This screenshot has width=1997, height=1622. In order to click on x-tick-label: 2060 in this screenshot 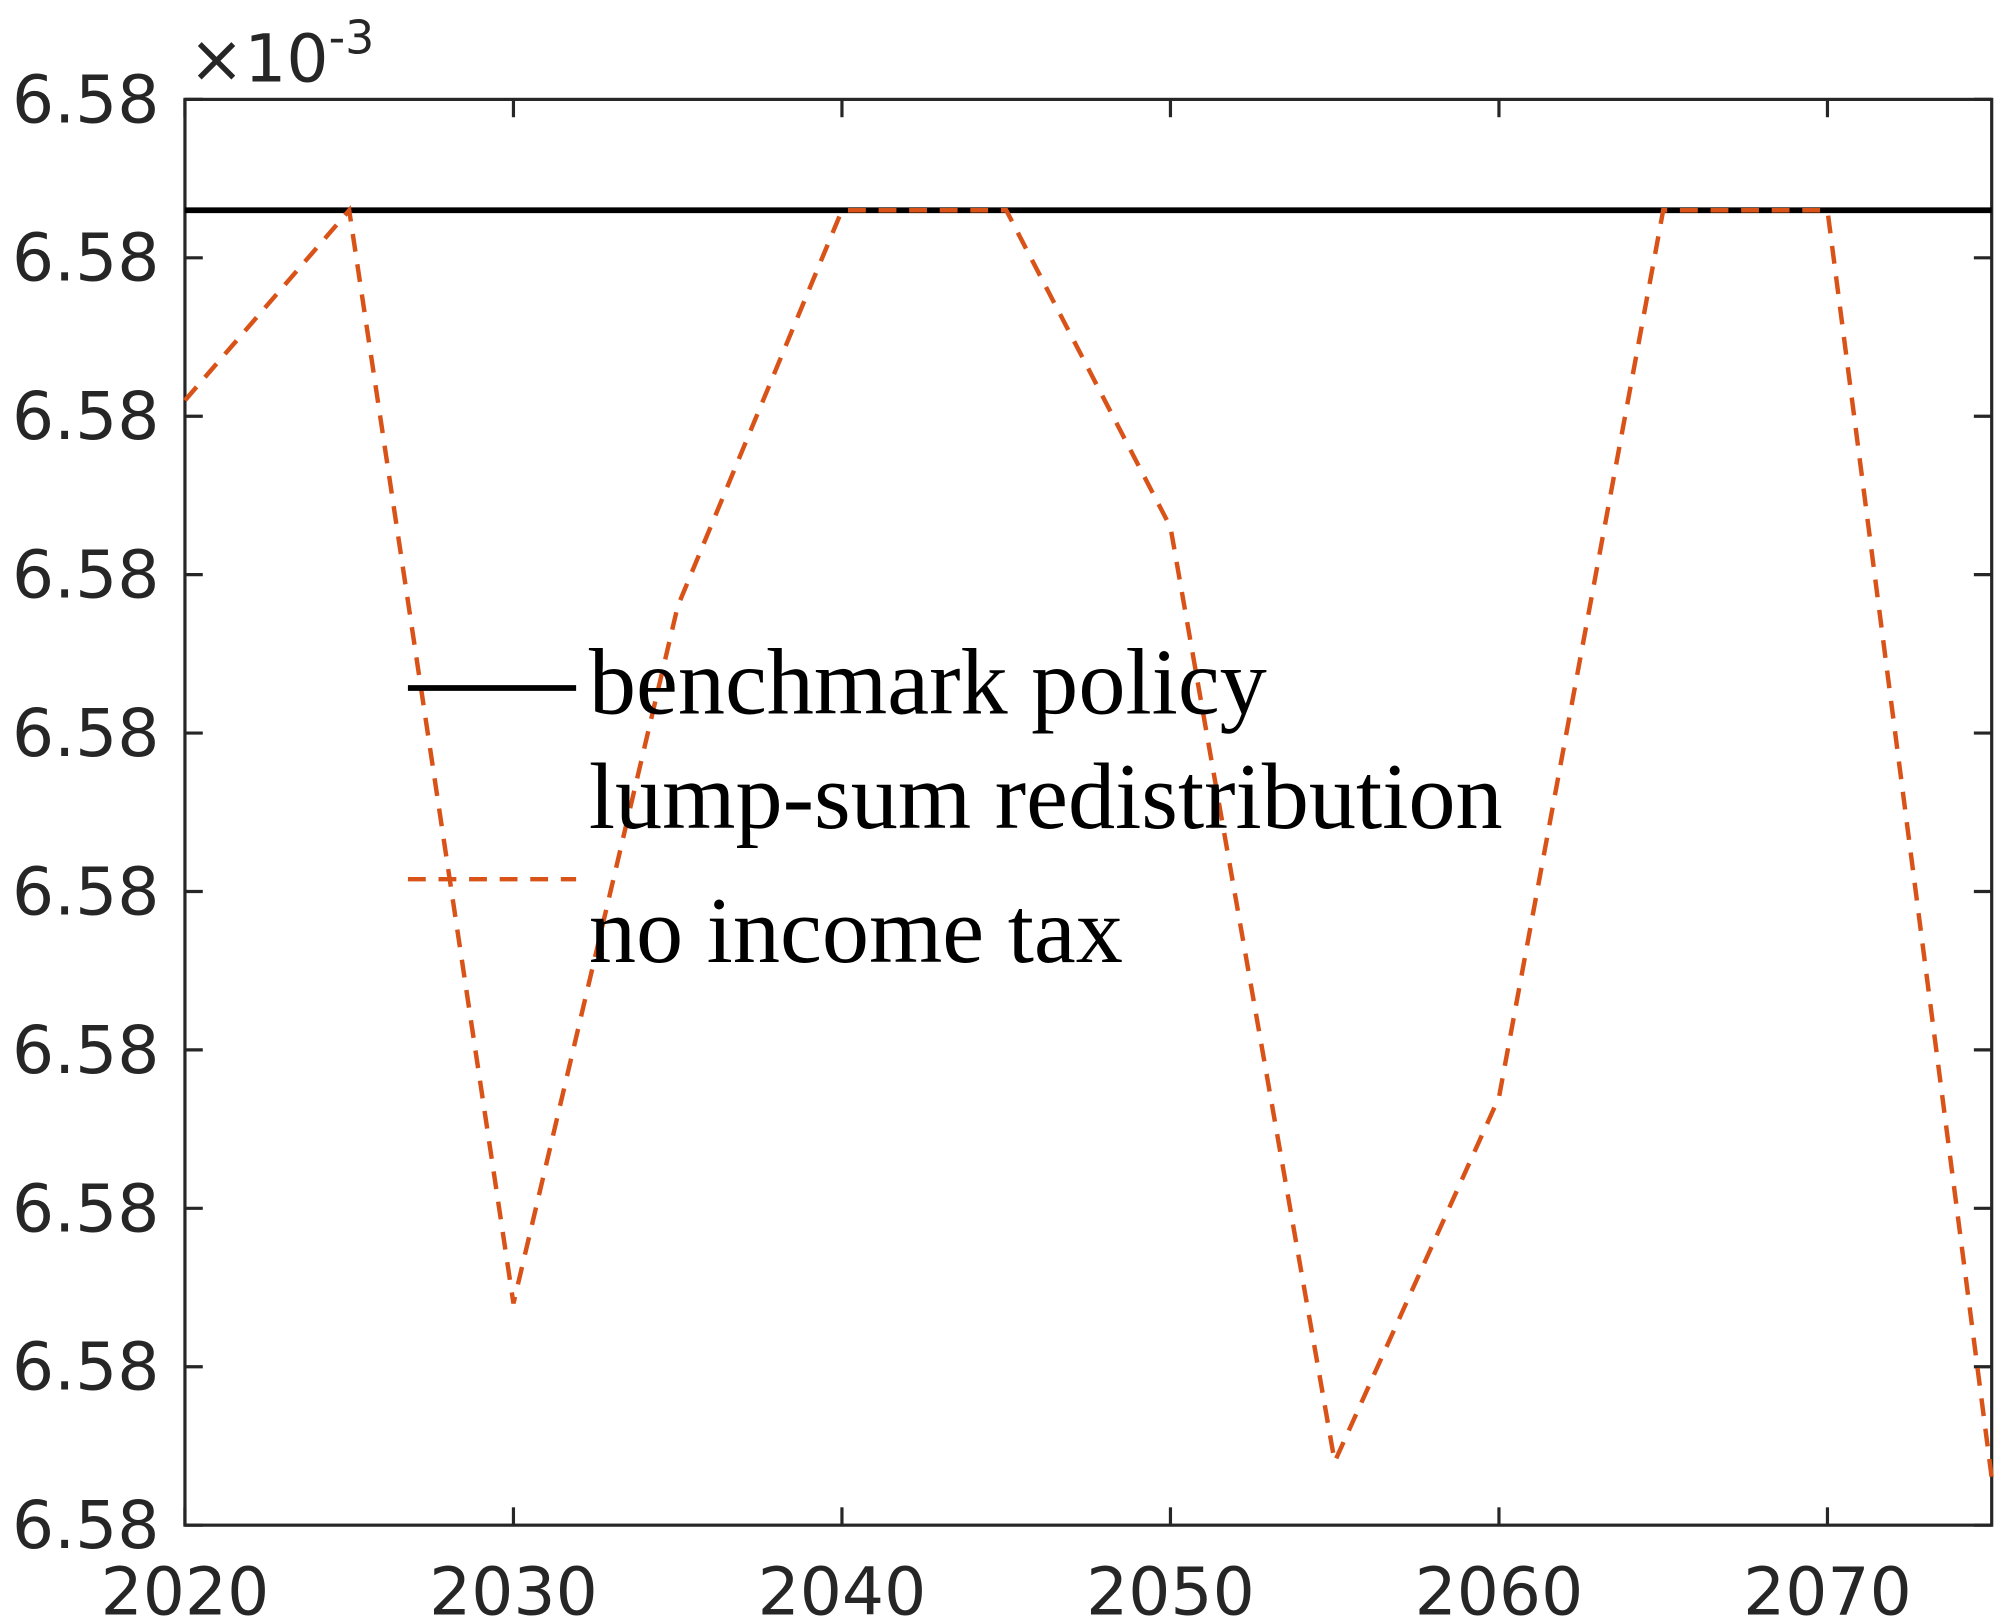, I will do `click(1499, 1587)`.